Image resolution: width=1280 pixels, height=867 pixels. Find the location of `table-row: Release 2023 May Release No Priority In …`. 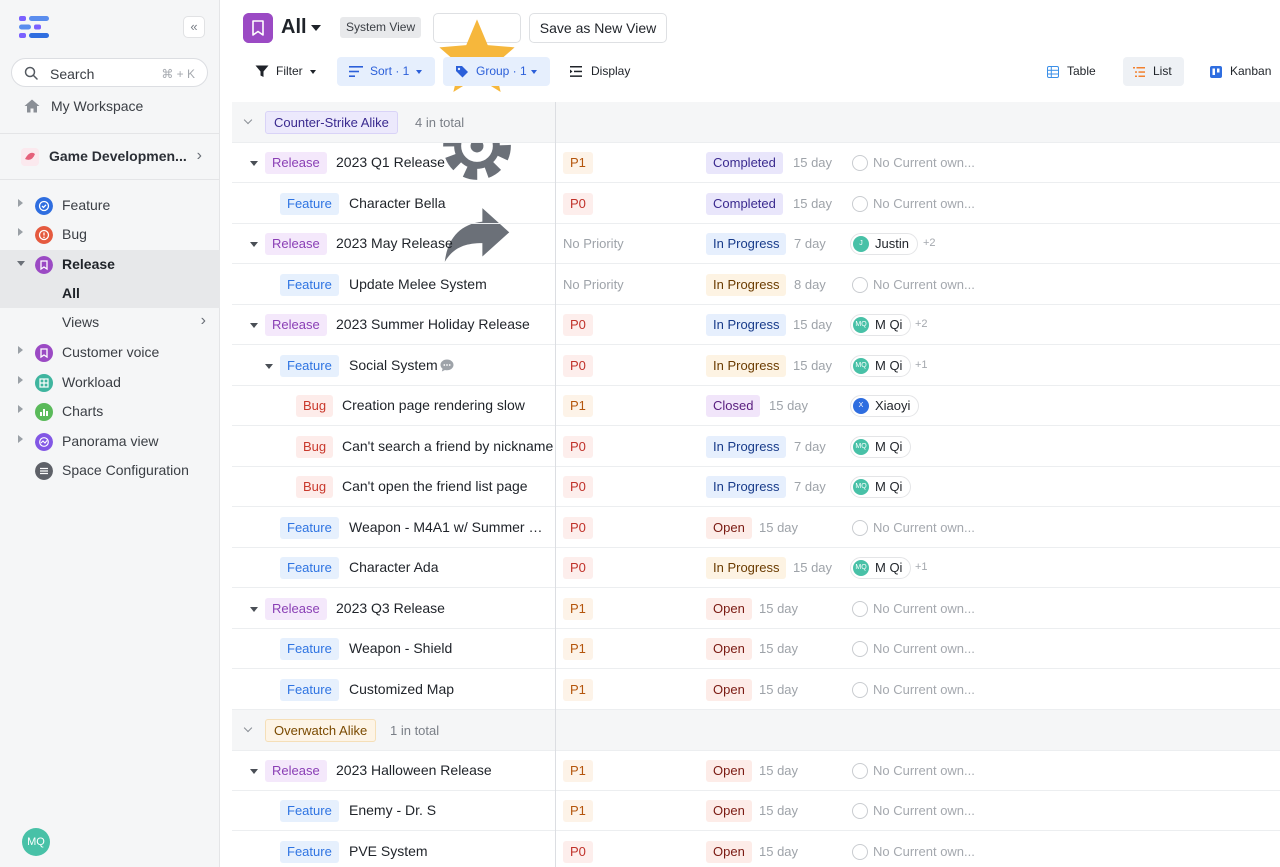

table-row: Release 2023 May Release No Priority In … is located at coordinates (756, 244).